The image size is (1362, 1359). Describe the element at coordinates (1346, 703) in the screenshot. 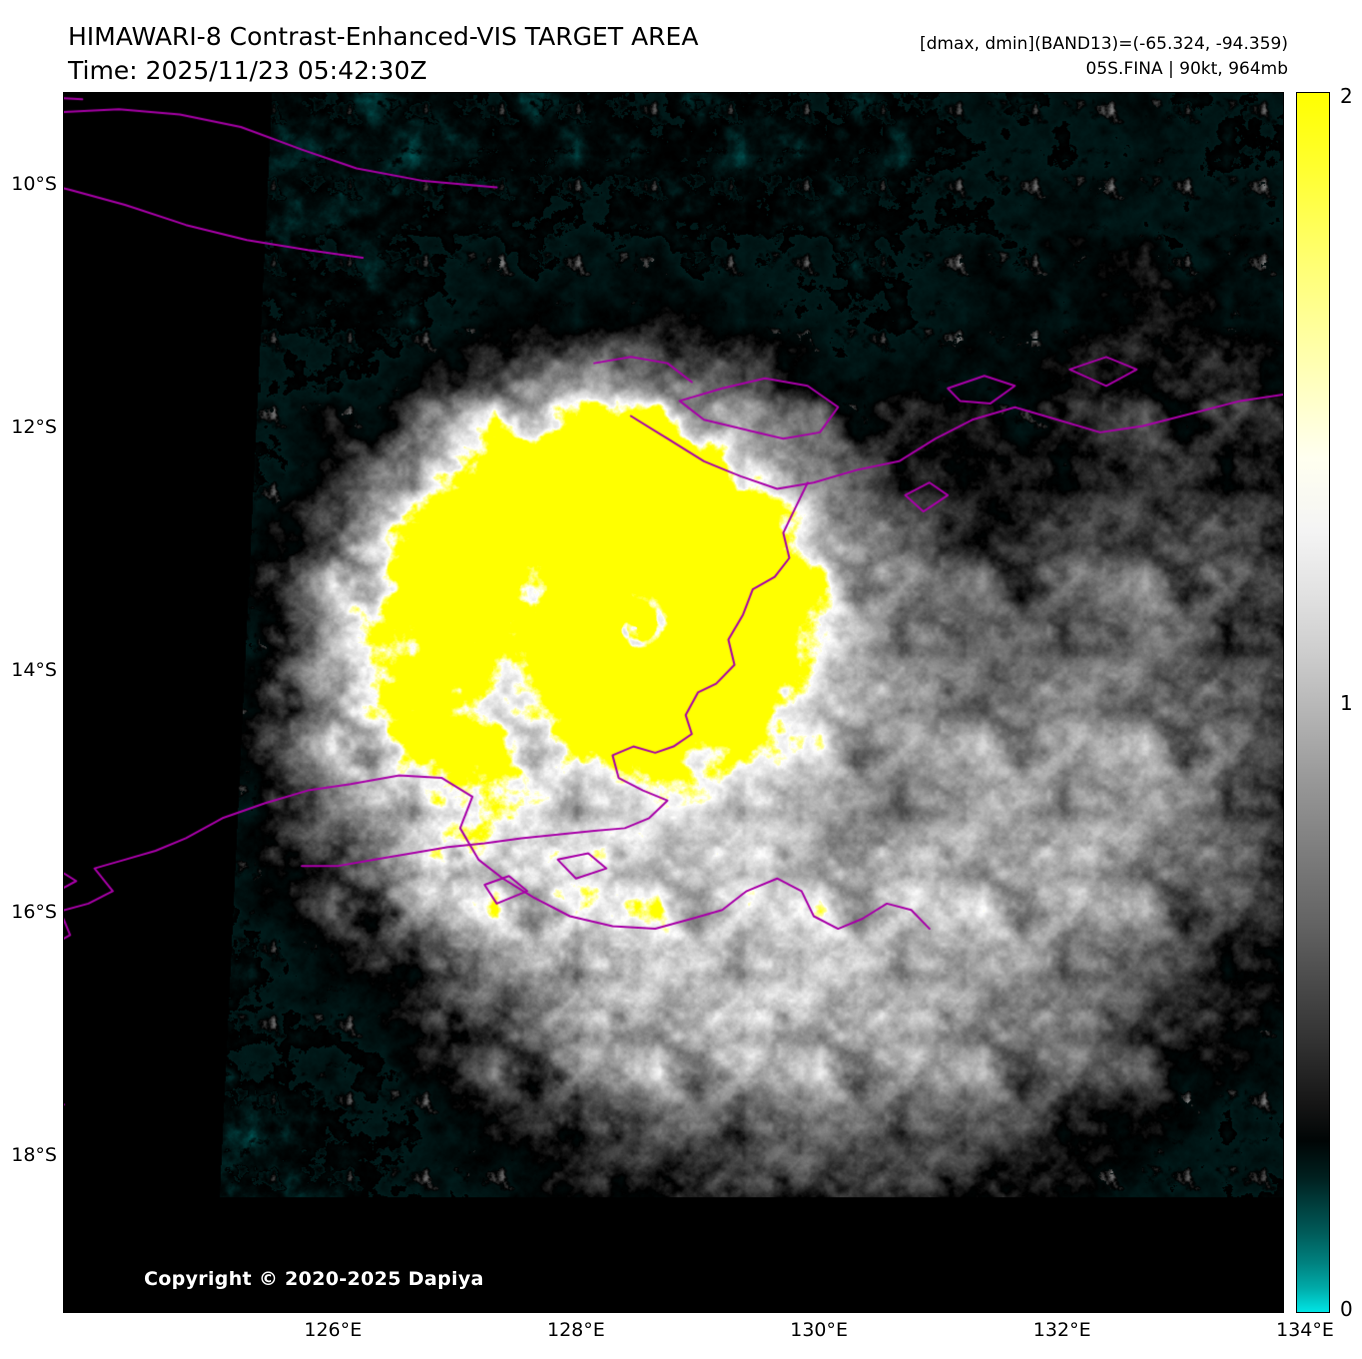

I see `colorbar-tick-label: 1` at that location.